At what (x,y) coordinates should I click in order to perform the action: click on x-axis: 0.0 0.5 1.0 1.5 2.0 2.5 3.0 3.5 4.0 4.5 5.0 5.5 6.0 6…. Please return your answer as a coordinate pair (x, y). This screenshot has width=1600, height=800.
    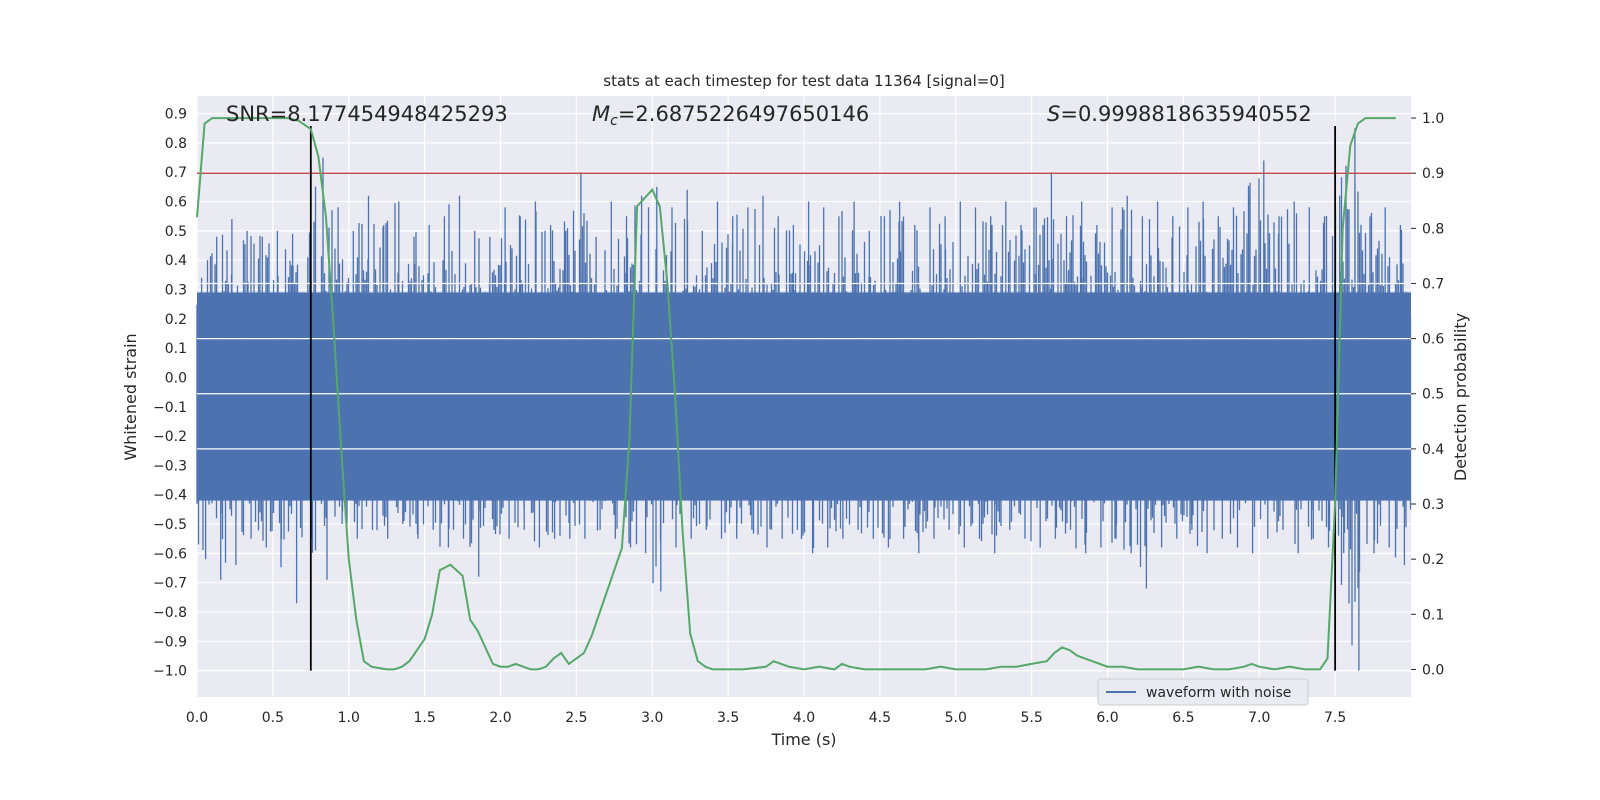
    Looking at the image, I should click on (766, 718).